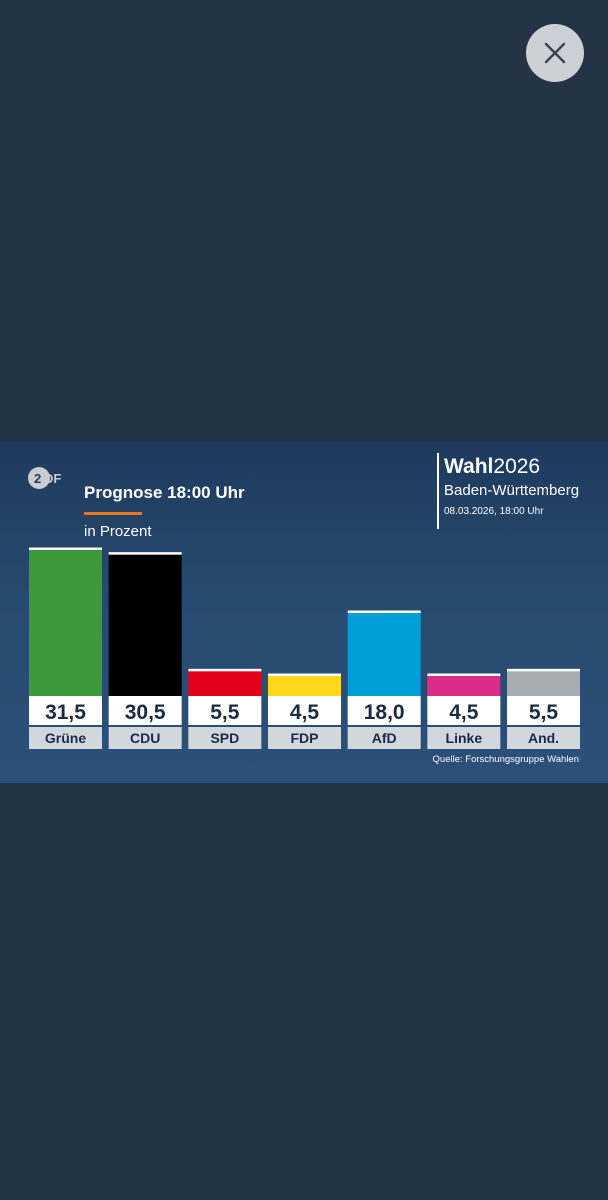  Describe the element at coordinates (225, 683) in the screenshot. I see `bar-spd` at that location.